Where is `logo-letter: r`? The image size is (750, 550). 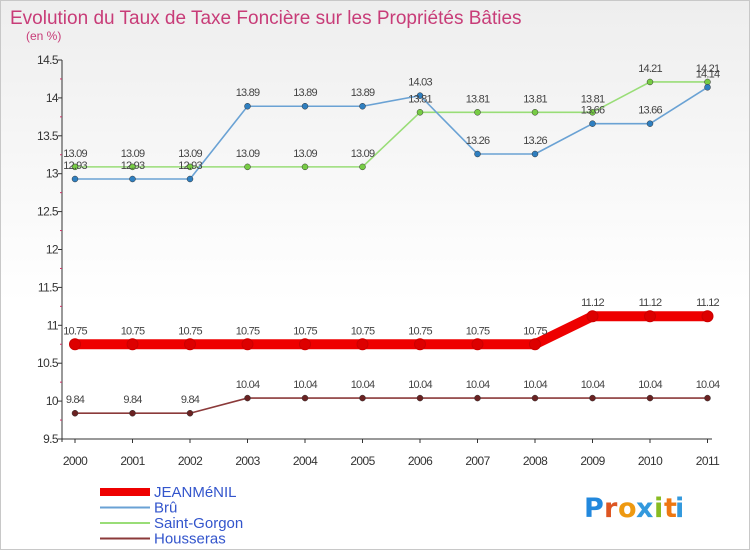
logo-letter: r is located at coordinates (611, 508).